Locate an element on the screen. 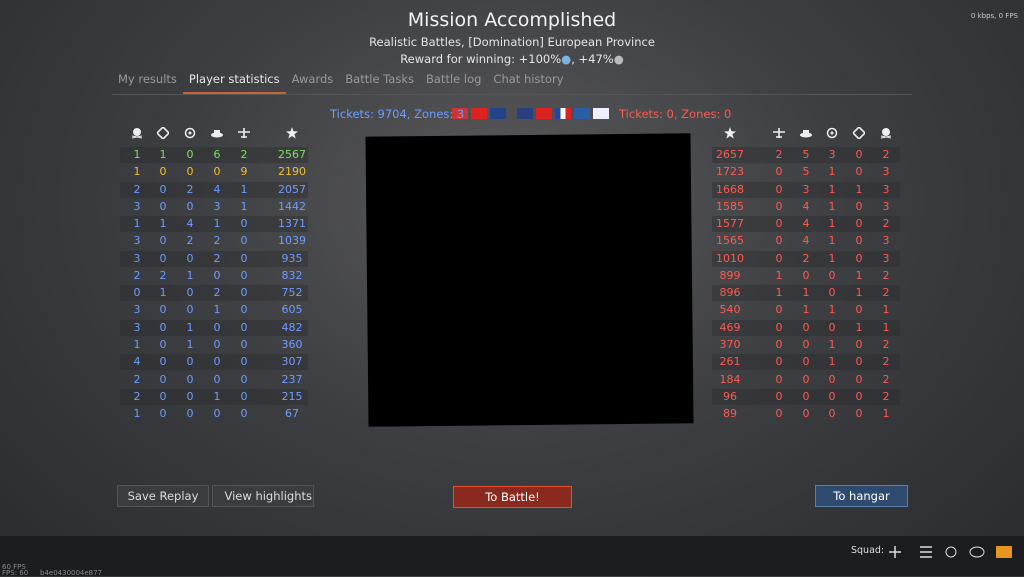 The width and height of the screenshot is (1024, 577). save-replay-button: Save Replay is located at coordinates (163, 496).